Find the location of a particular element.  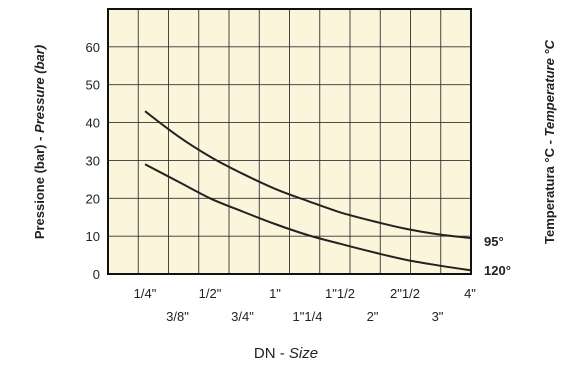

series-label-1: 95° is located at coordinates (494, 241).